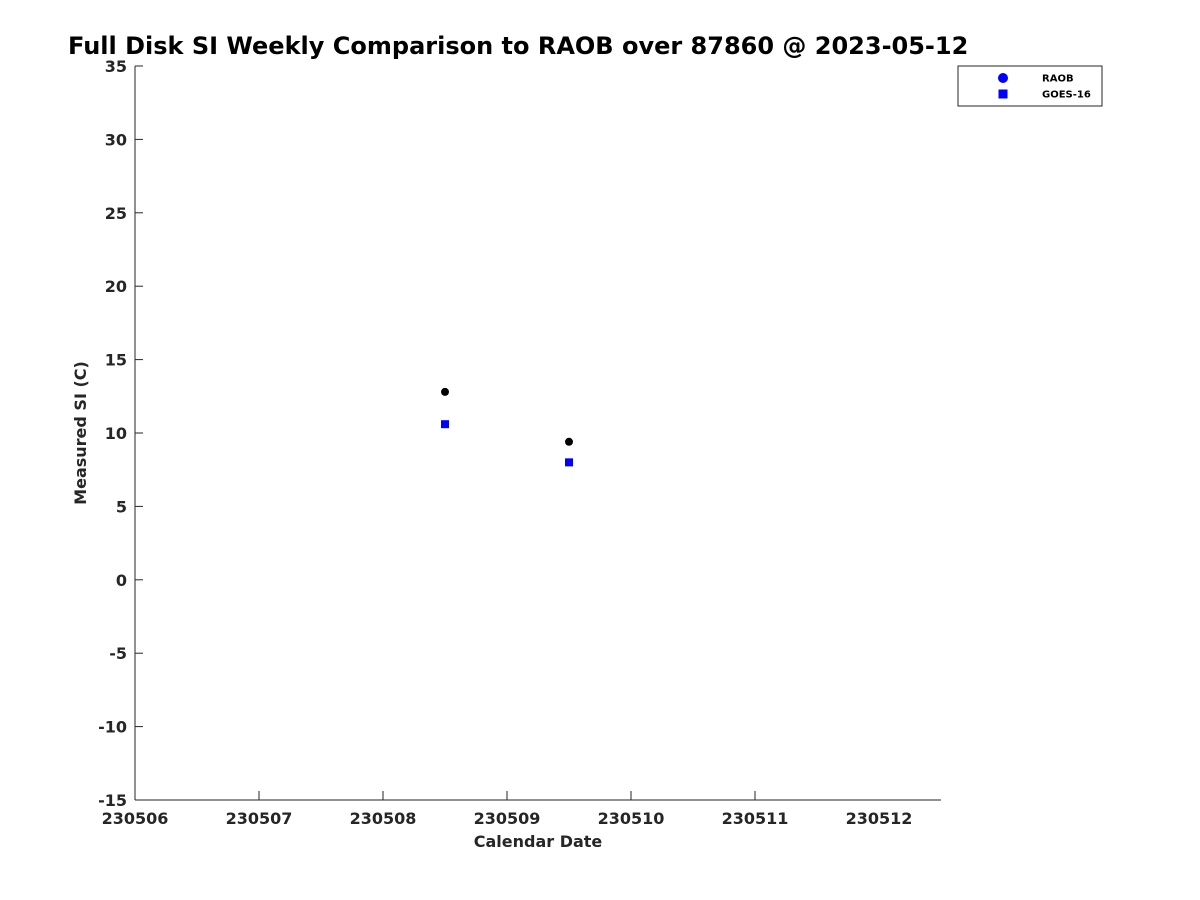 Image resolution: width=1200 pixels, height=900 pixels. What do you see at coordinates (116, 286) in the screenshot?
I see `y-tick-label: 20` at bounding box center [116, 286].